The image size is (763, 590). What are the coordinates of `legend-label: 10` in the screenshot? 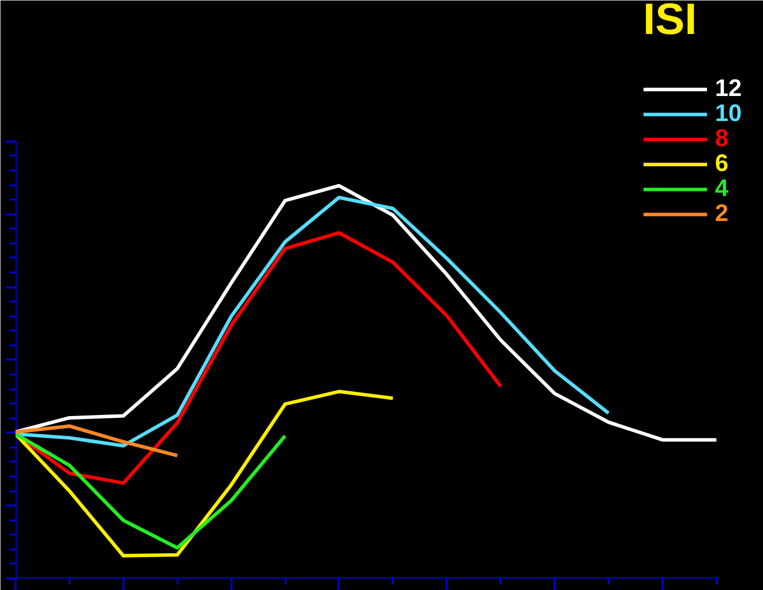 It's located at (728, 114).